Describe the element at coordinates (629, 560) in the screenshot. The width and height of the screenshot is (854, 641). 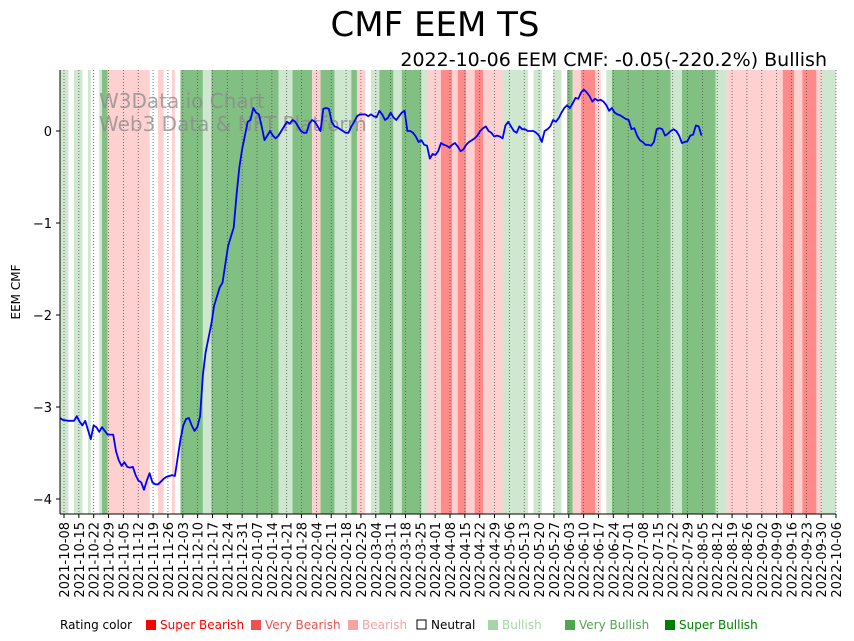
I see `x-tick-label: 2022-07-01` at that location.